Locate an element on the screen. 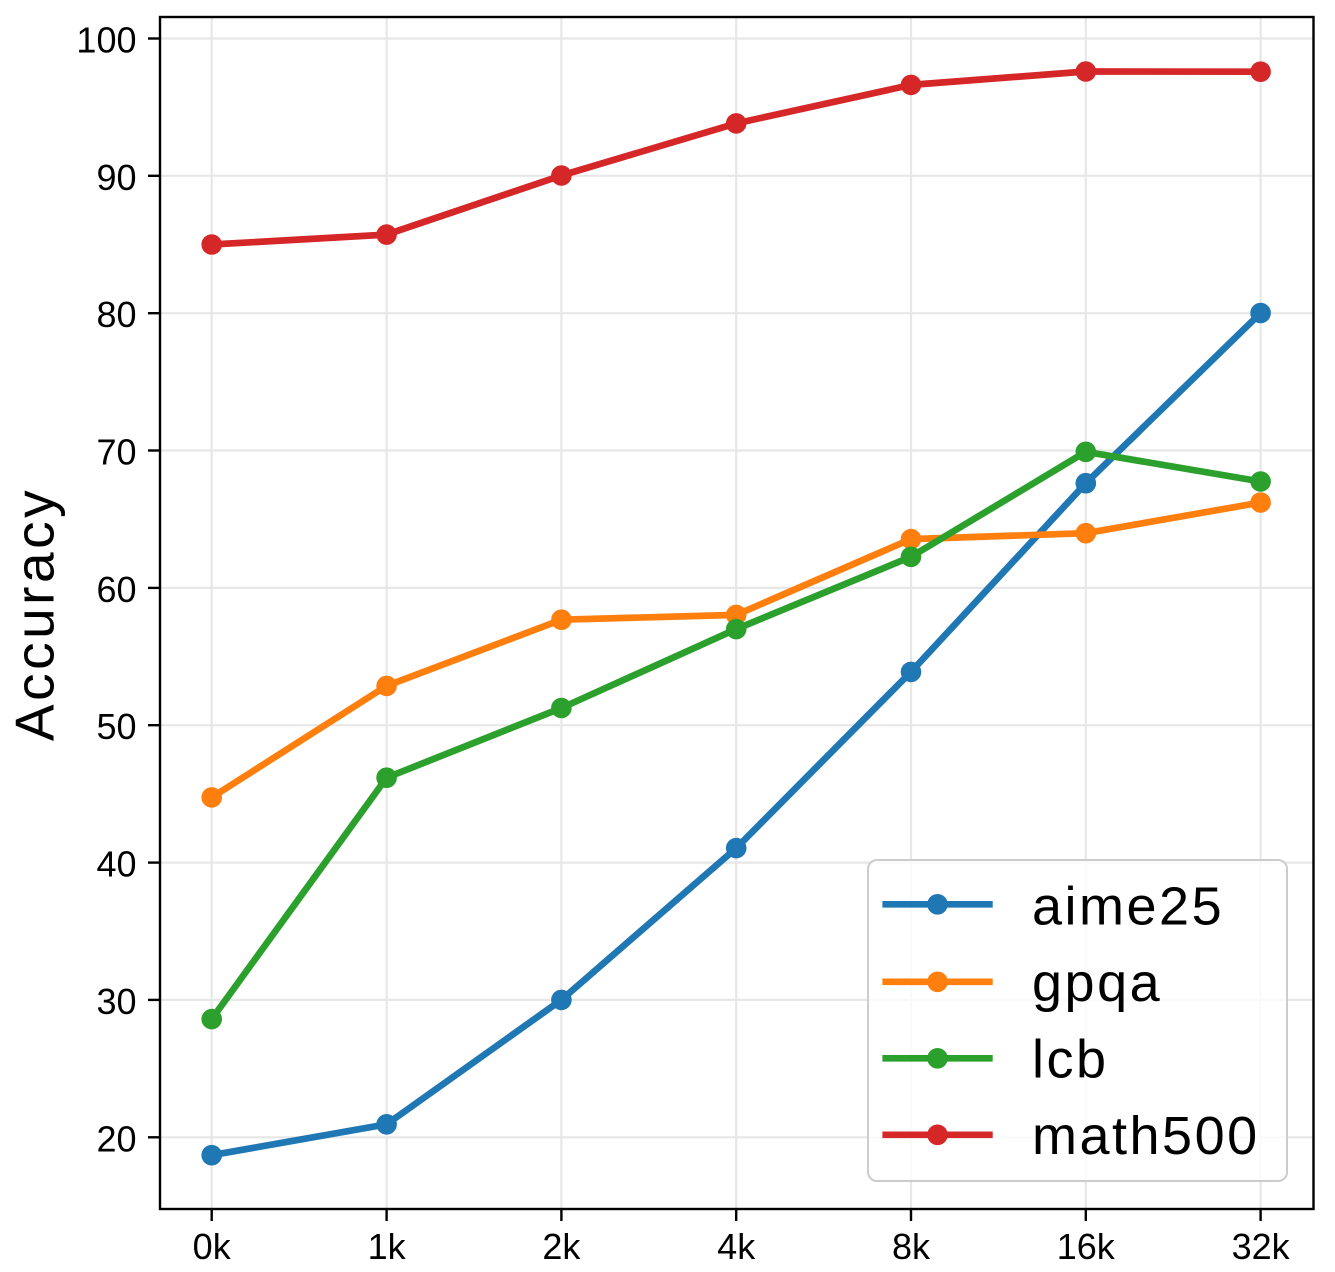  svg-text: 50 is located at coordinates (116, 726).